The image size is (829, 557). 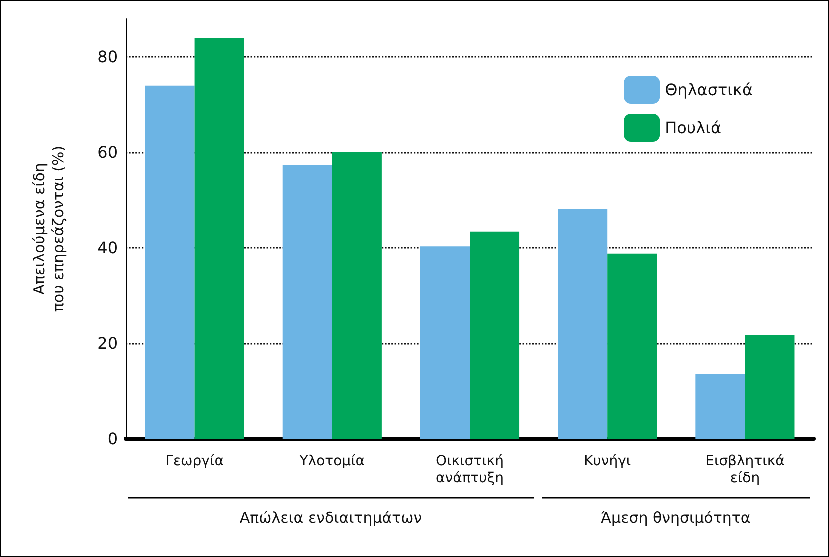 I want to click on y-axis-title: Απειλούμενα είδη που επηρεάζονται (%), so click(x=49, y=229).